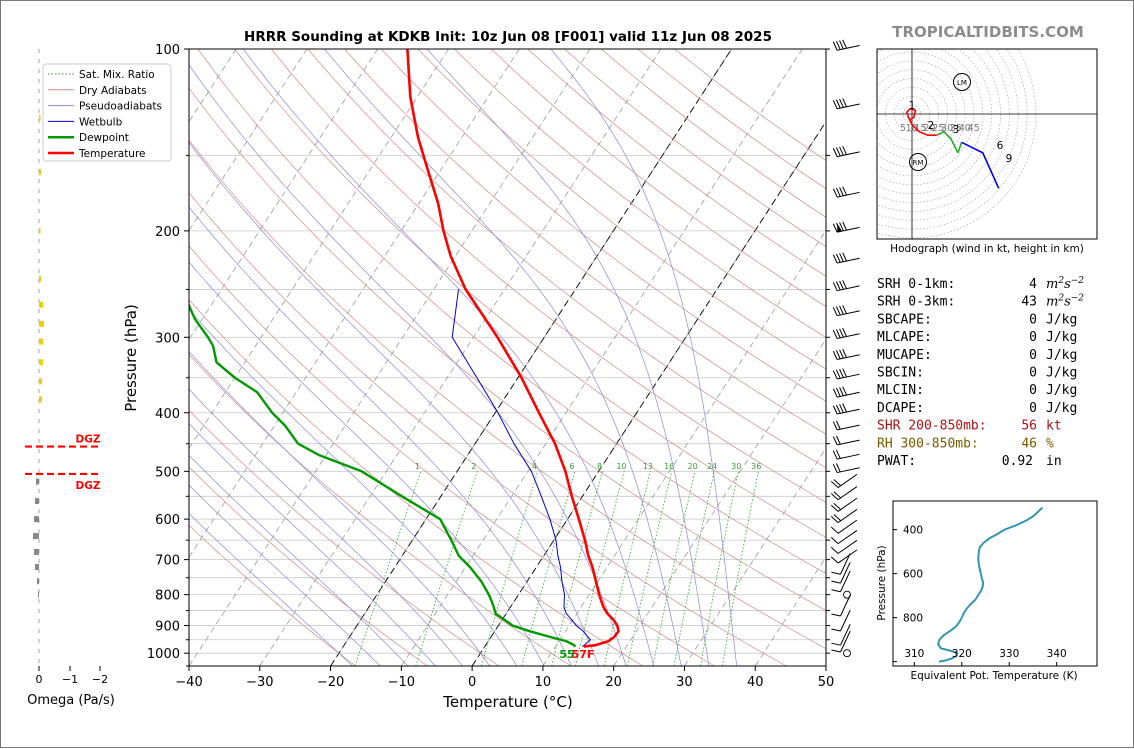 The width and height of the screenshot is (1134, 749). Describe the element at coordinates (736, 466) in the screenshot. I see `mixing-ratio-label: 30` at that location.